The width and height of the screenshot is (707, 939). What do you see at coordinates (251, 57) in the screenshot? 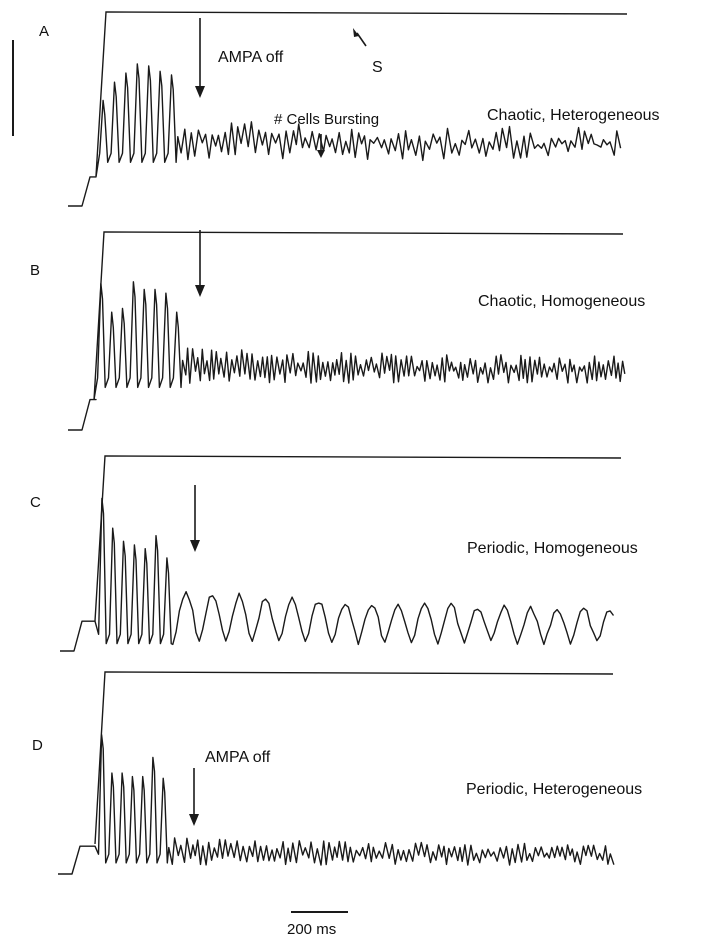
I see `ampa-off-label-a: AMPA off` at bounding box center [251, 57].